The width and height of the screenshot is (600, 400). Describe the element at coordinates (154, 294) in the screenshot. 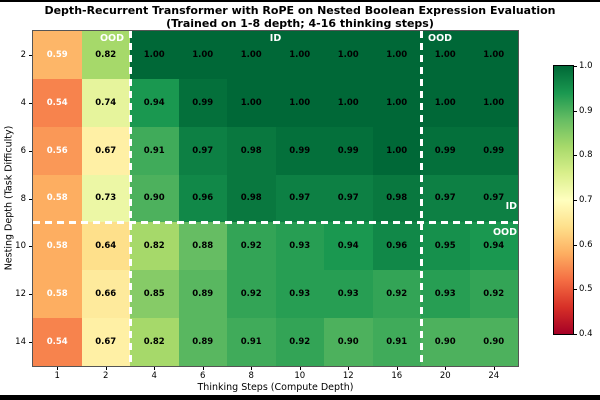

I see `heatmap-cell: 0.85` at that location.